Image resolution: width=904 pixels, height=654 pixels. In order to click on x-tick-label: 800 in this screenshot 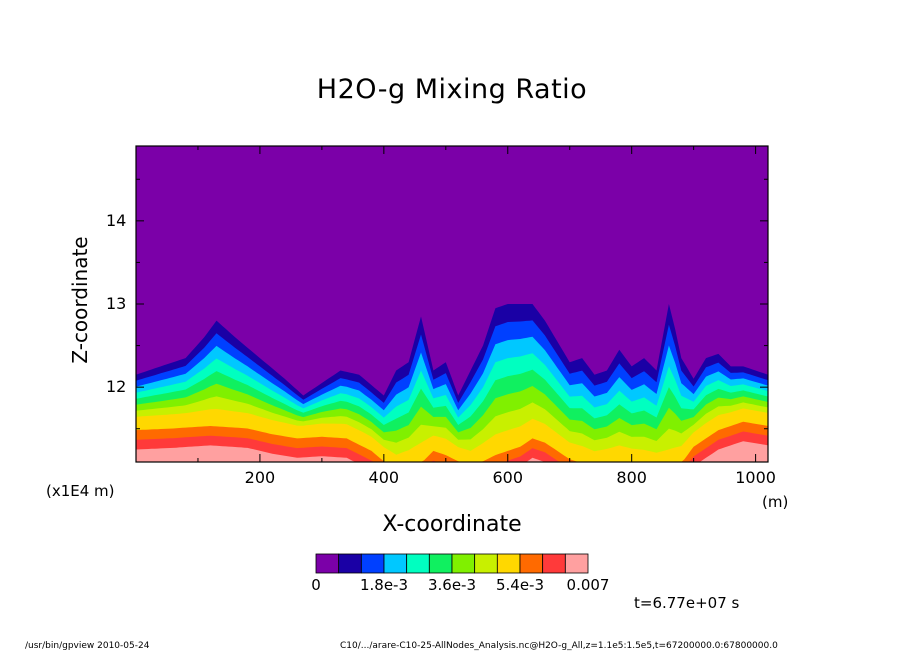, I will do `click(631, 477)`.